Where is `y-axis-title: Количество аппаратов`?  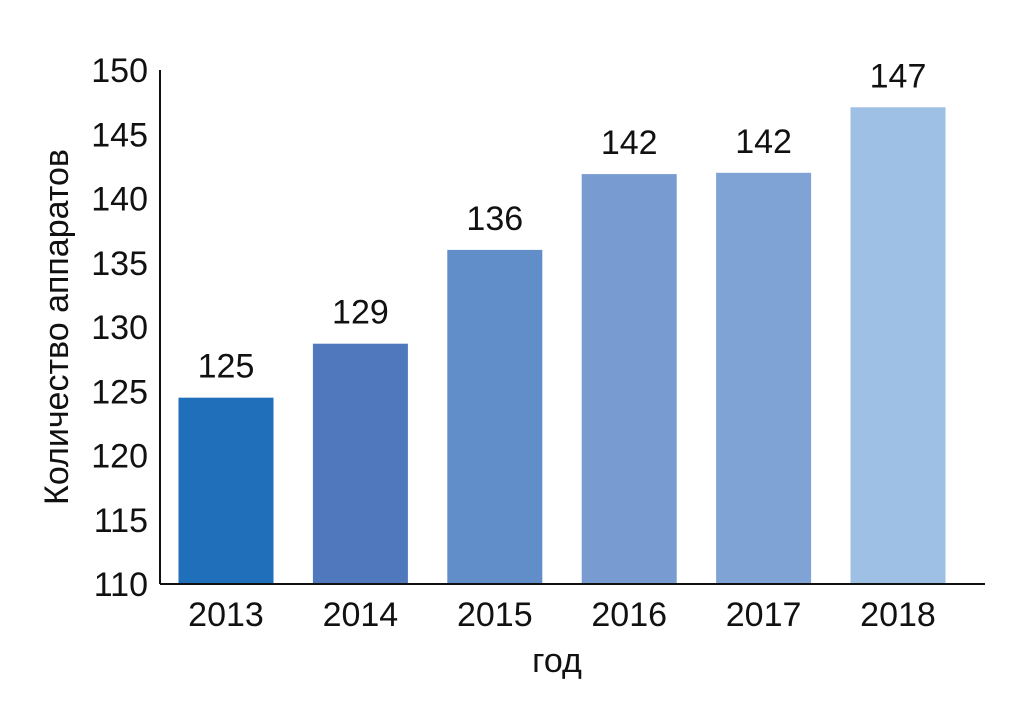 y-axis-title: Количество аппаратов is located at coordinates (57, 327).